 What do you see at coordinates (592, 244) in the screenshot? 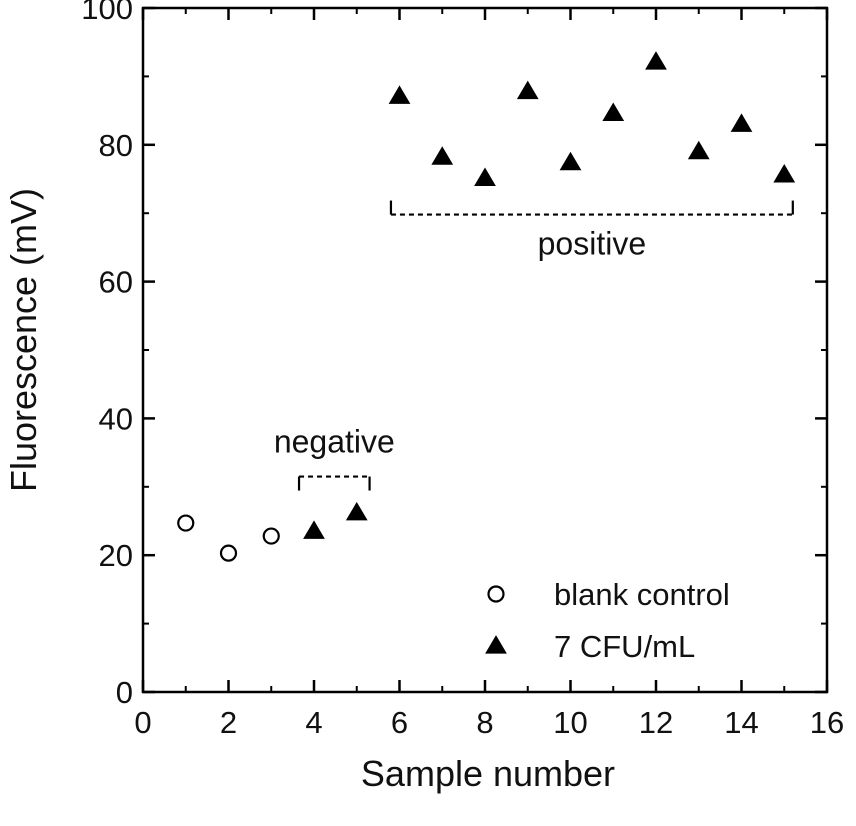
I see `positive-label: positive` at bounding box center [592, 244].